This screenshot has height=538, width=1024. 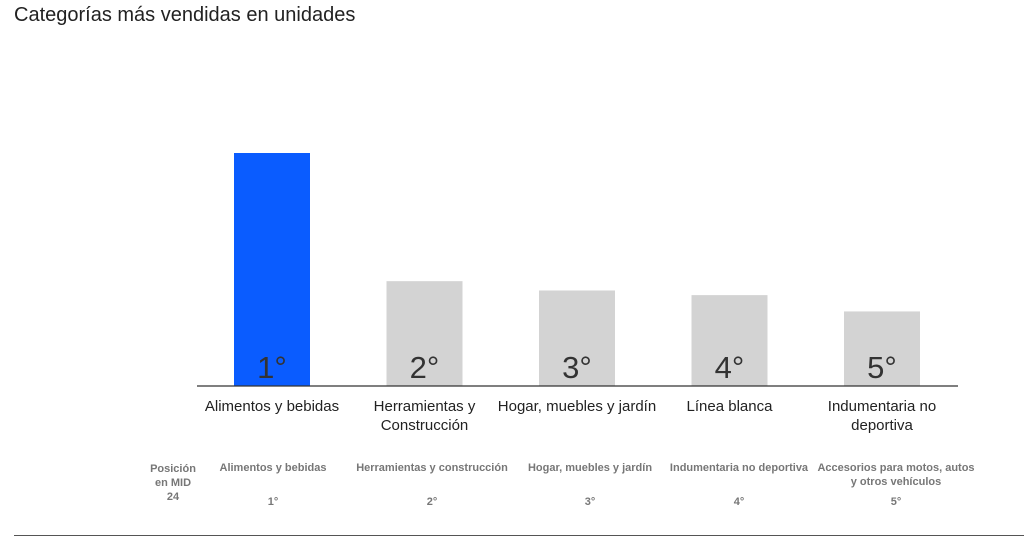 What do you see at coordinates (432, 502) in the screenshot?
I see `mid-item-rank: 2°` at bounding box center [432, 502].